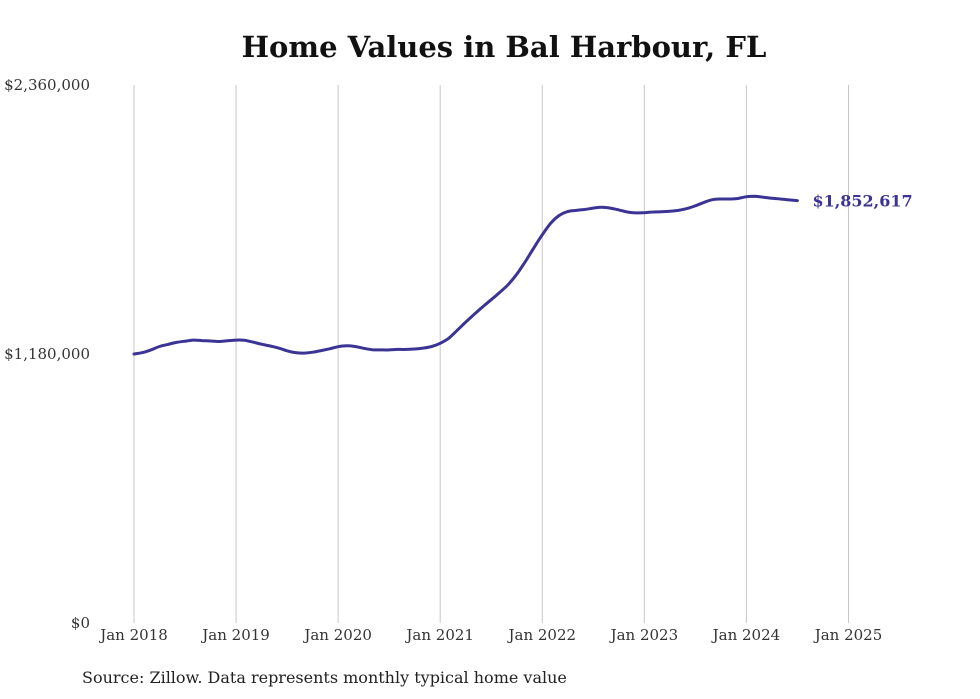 The width and height of the screenshot is (980, 699). I want to click on y-axis-ticks: $0 $1,180,000 $2,360,000, so click(47, 354).